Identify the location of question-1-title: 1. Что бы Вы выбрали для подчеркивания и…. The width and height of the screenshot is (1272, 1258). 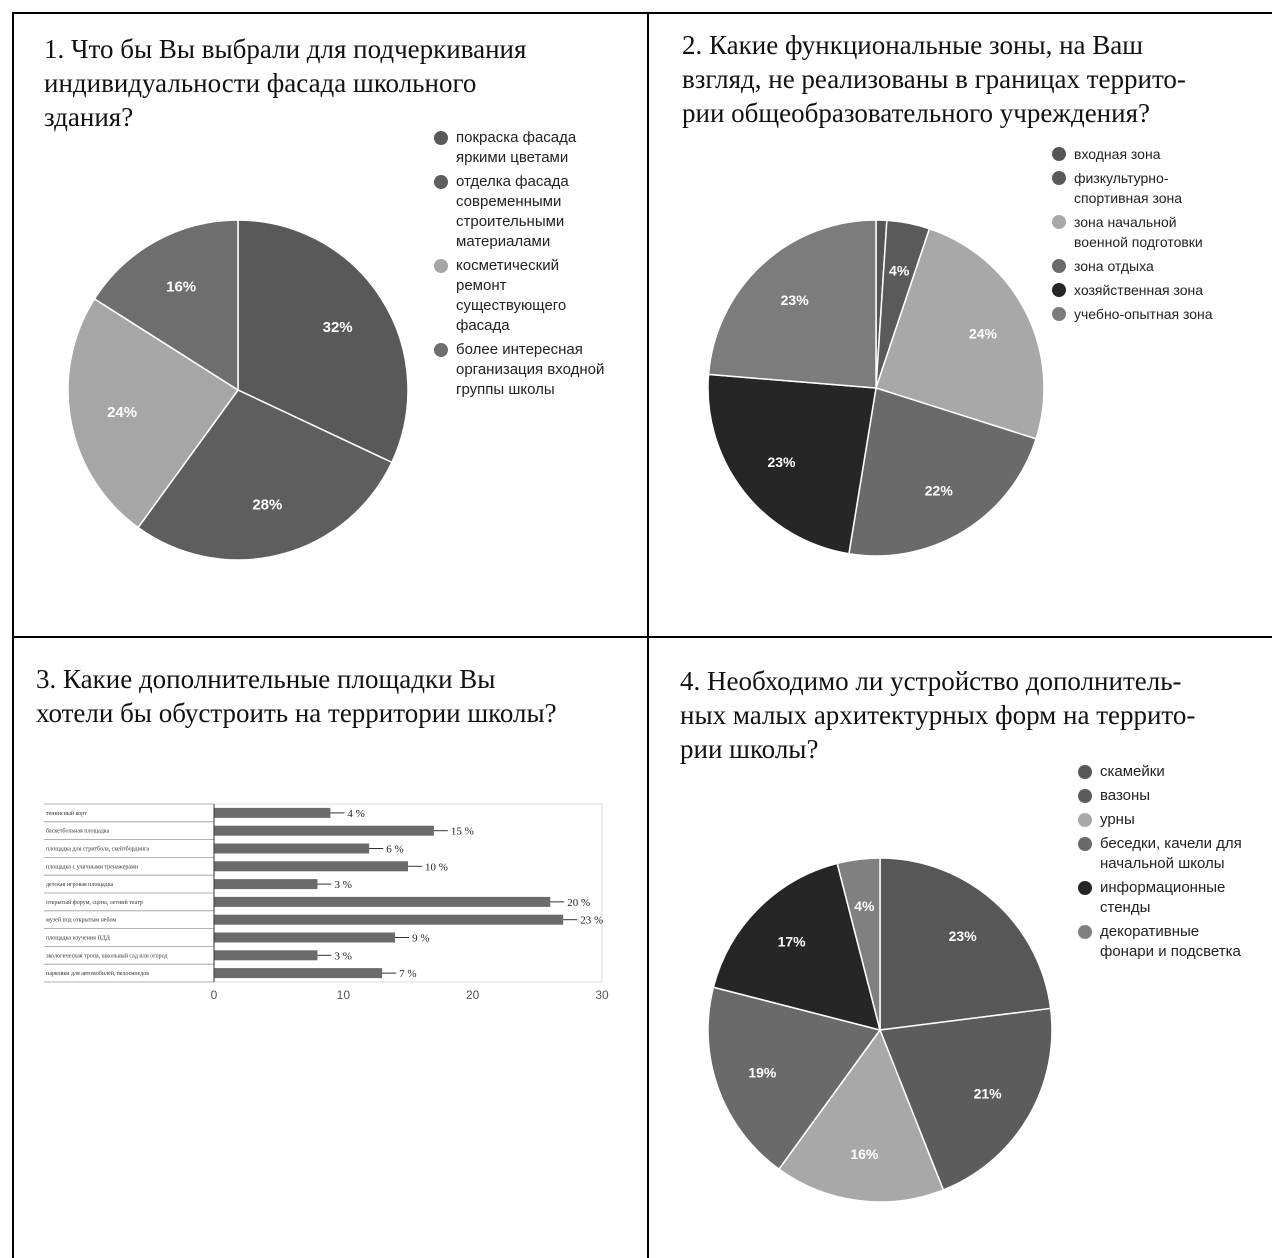
(285, 83).